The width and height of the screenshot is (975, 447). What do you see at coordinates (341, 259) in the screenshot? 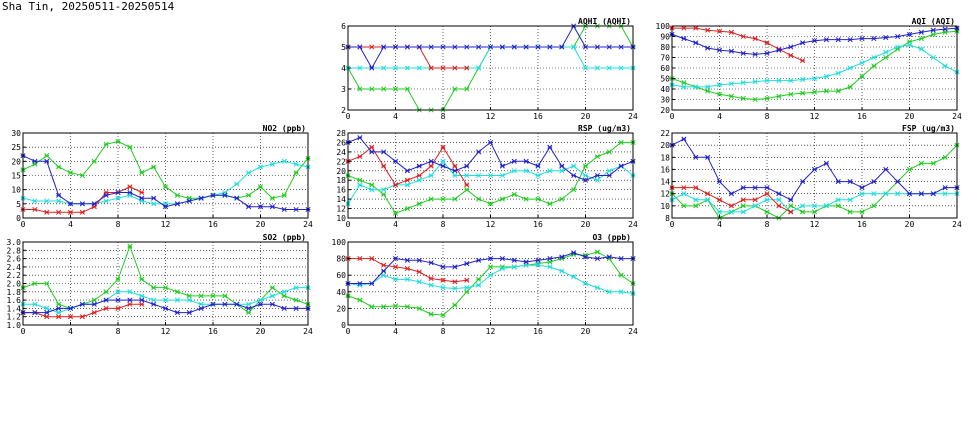
I see `y-tick-label: 80` at bounding box center [341, 259].